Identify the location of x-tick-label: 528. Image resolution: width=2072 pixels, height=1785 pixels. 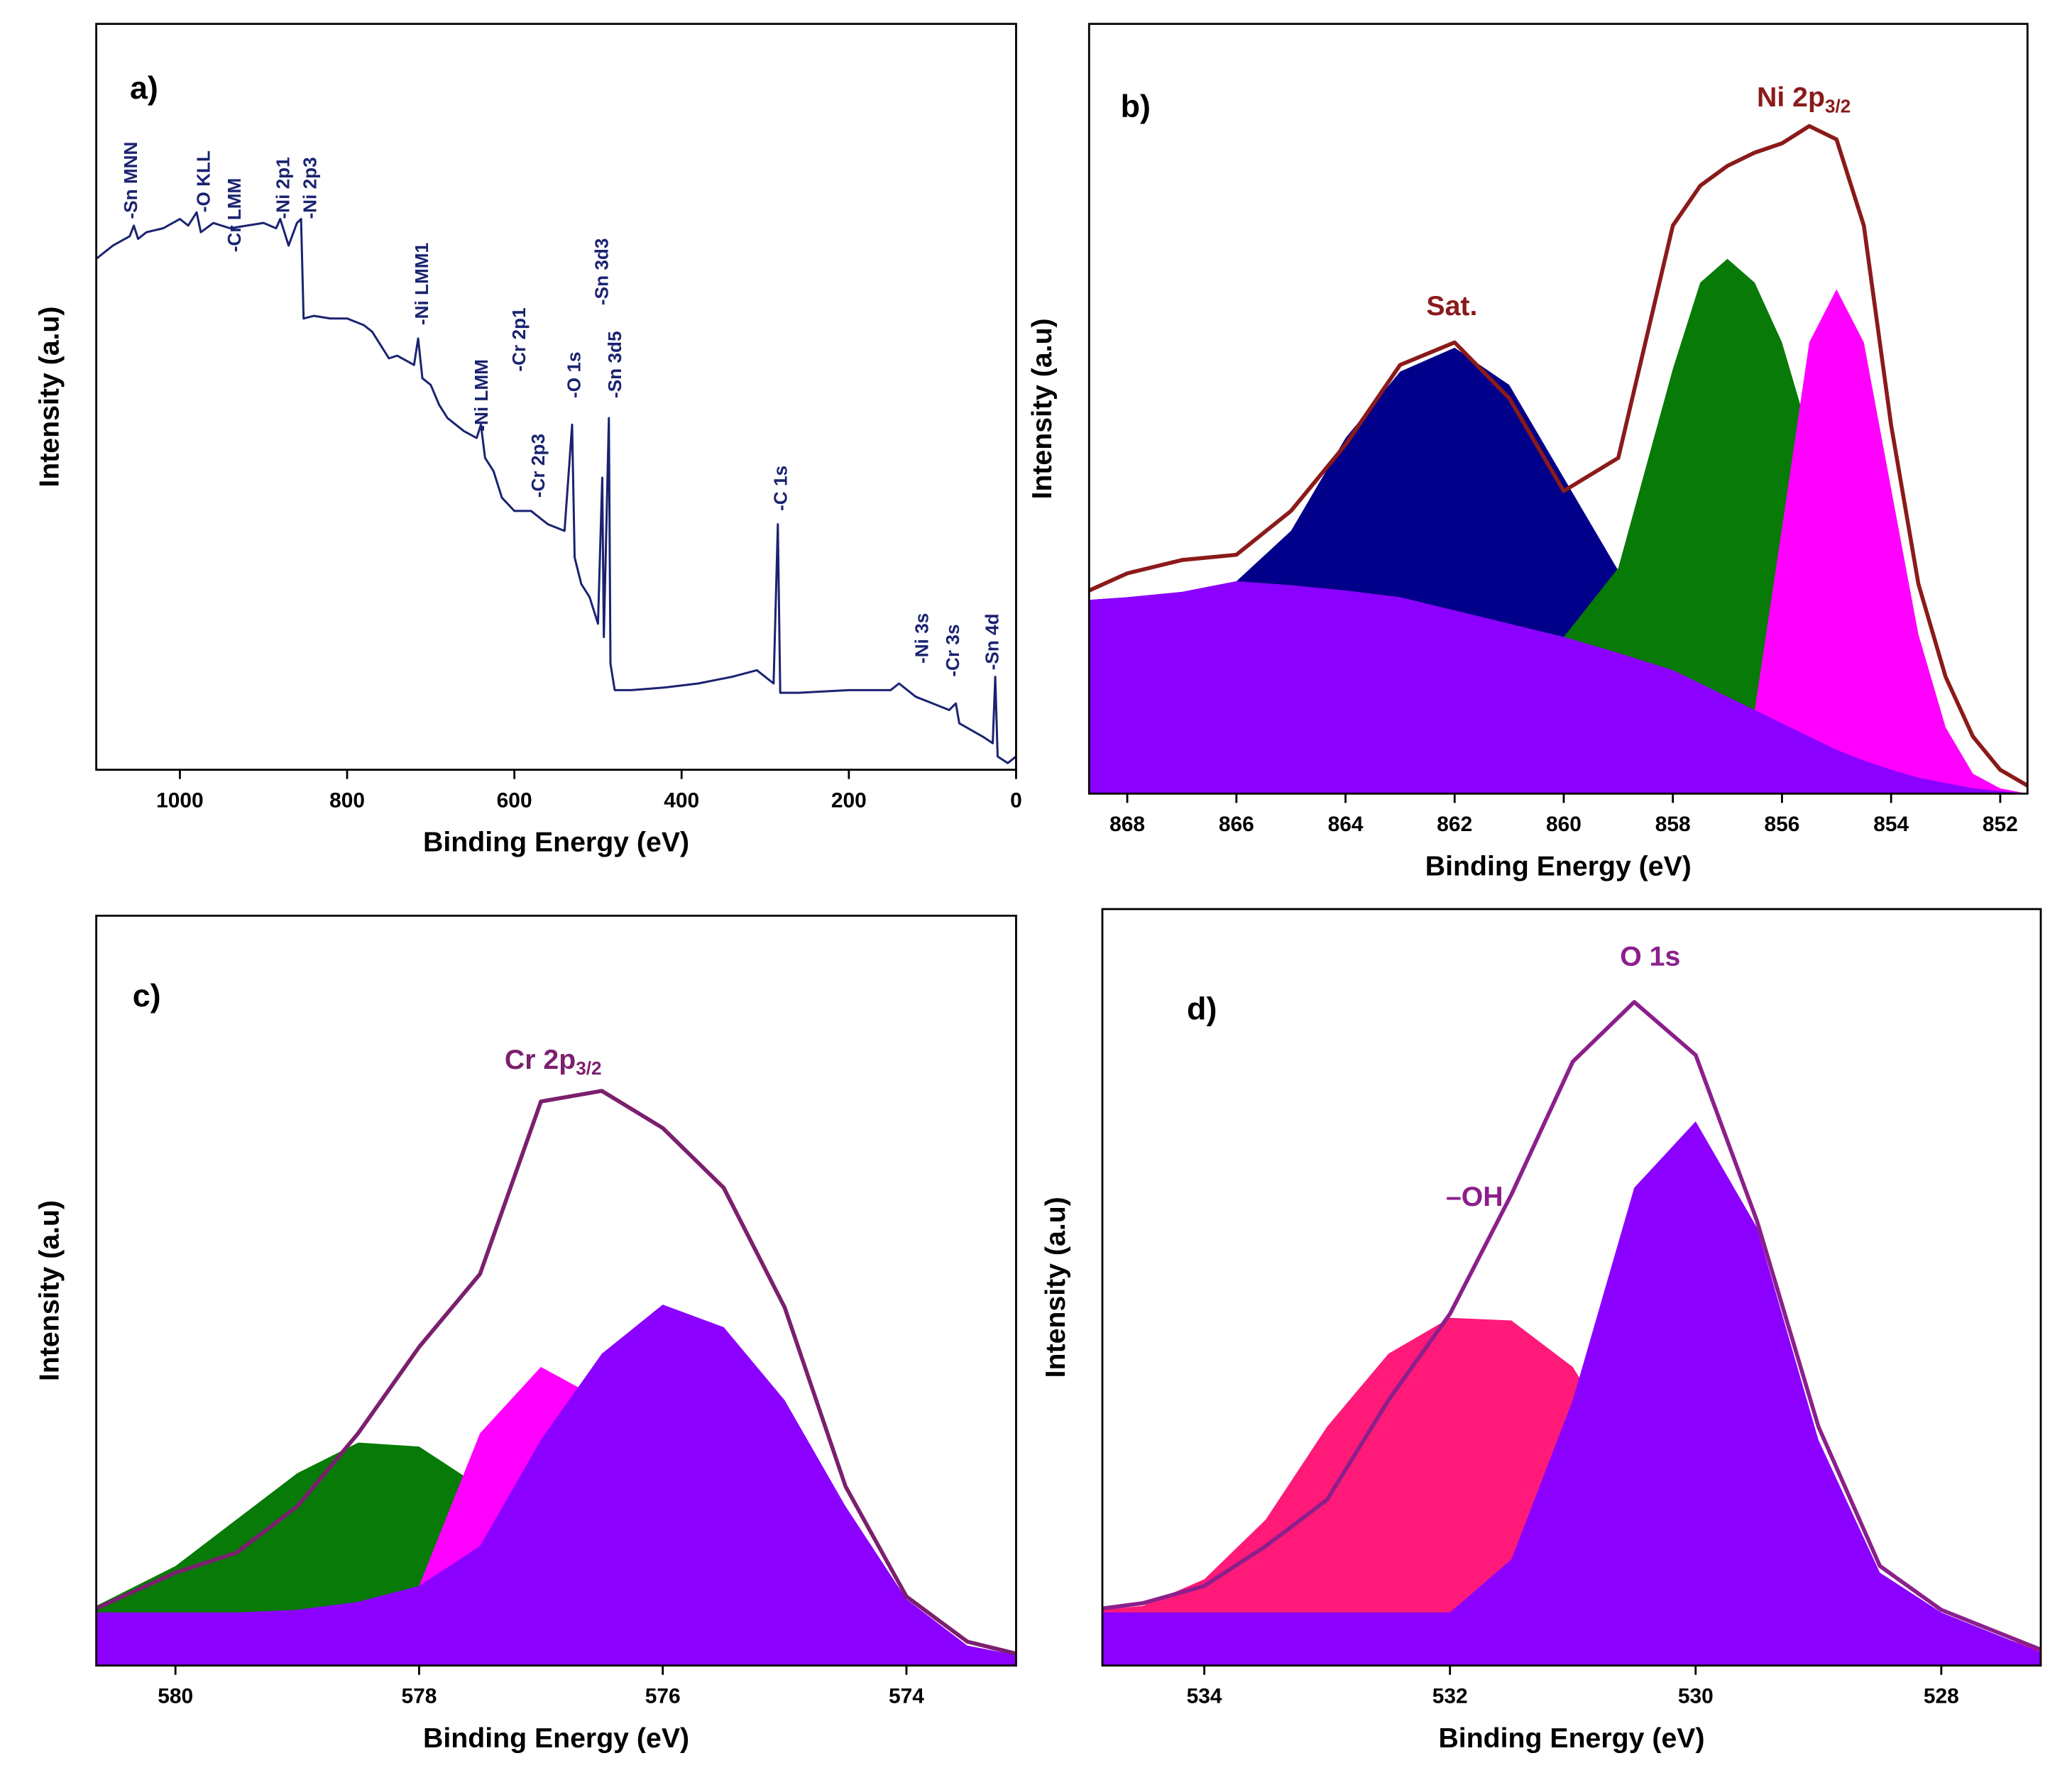
(1941, 1696).